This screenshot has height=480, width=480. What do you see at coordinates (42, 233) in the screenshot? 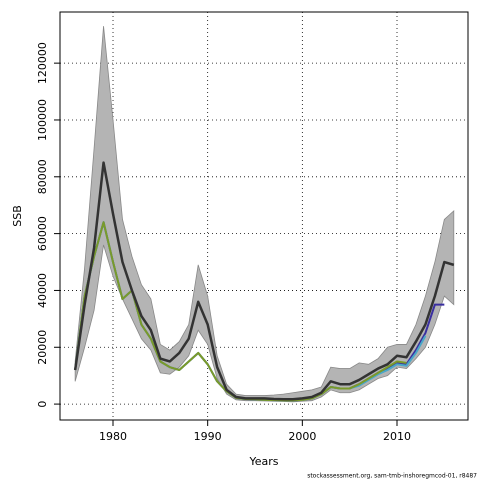
I see `y-tick-label: 60000` at bounding box center [42, 233].